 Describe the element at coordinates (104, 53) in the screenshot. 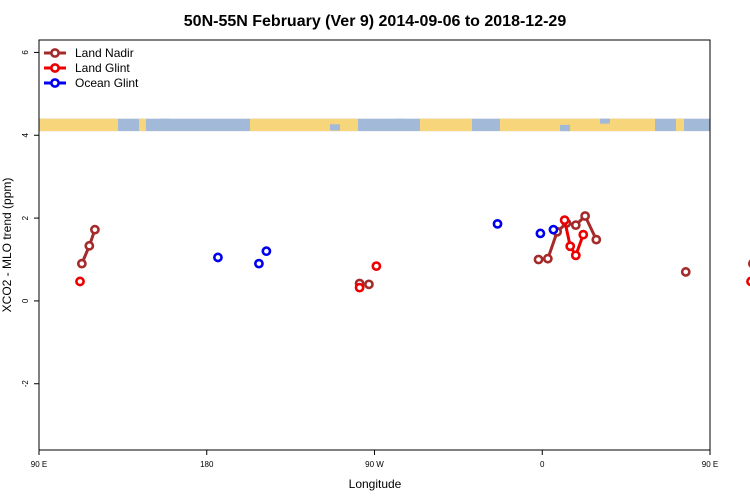

I see `legend-label-0: Land Nadir` at that location.